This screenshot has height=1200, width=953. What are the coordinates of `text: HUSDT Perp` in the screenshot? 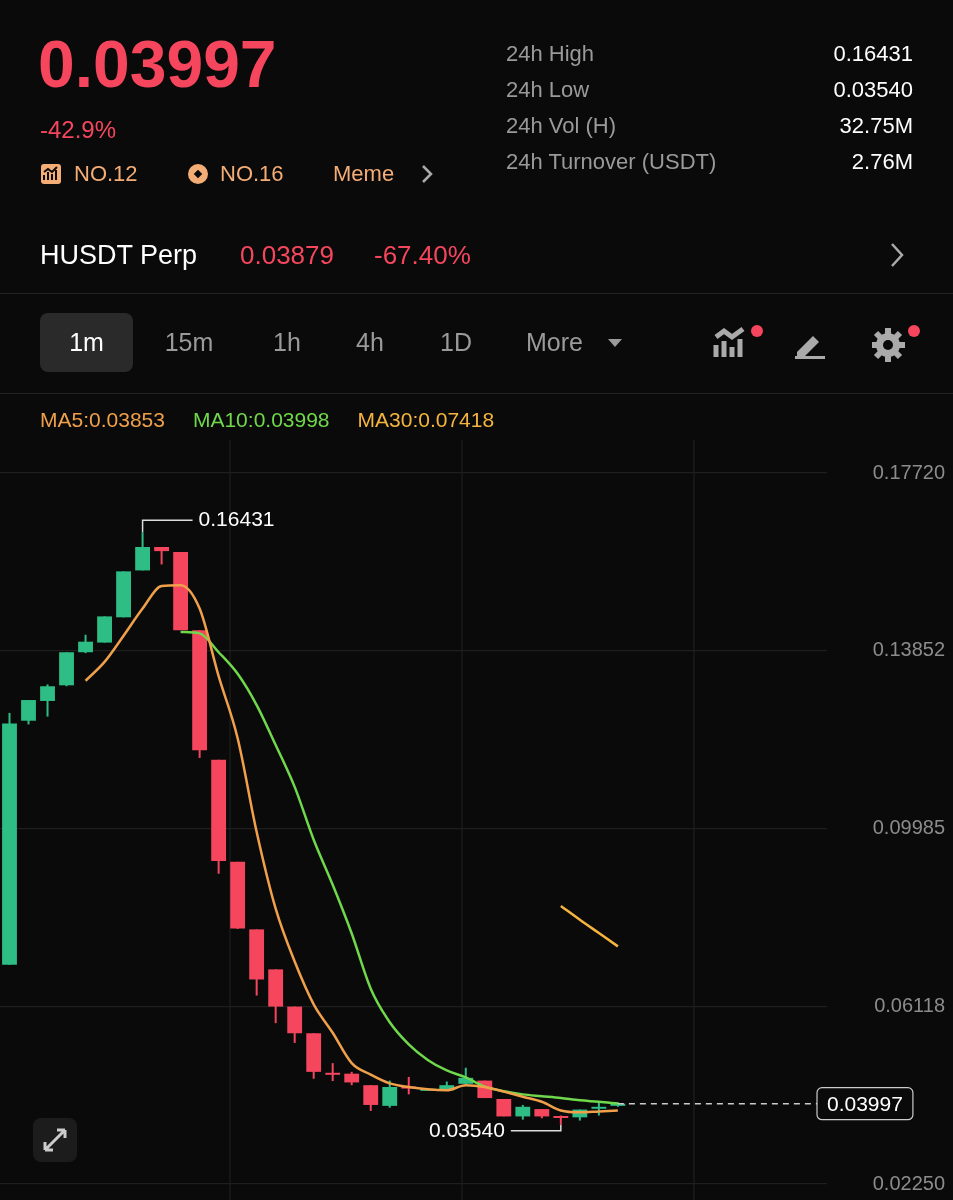 It's located at (119, 255).